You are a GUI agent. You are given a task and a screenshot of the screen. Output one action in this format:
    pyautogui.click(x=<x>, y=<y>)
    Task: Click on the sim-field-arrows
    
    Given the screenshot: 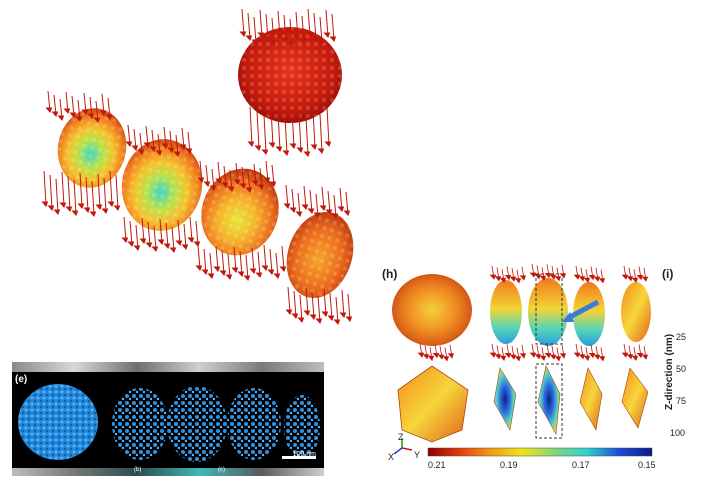 What is the action you would take?
    pyautogui.click(x=533, y=312)
    